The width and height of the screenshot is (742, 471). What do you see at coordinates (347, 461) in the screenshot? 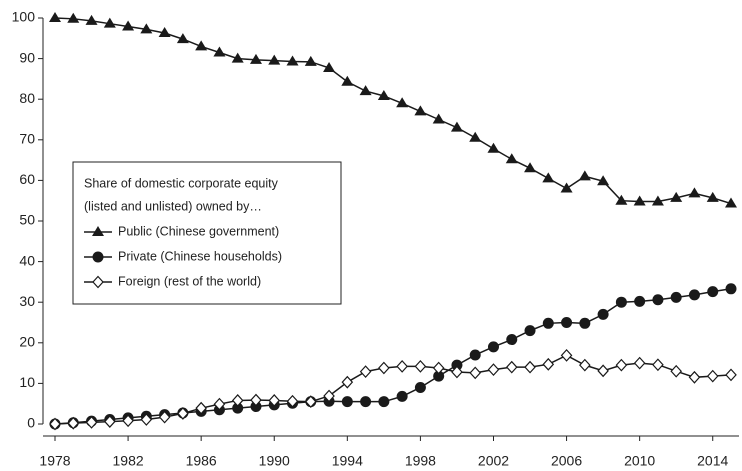
I see `x-tick-label: 1994` at bounding box center [347, 461].